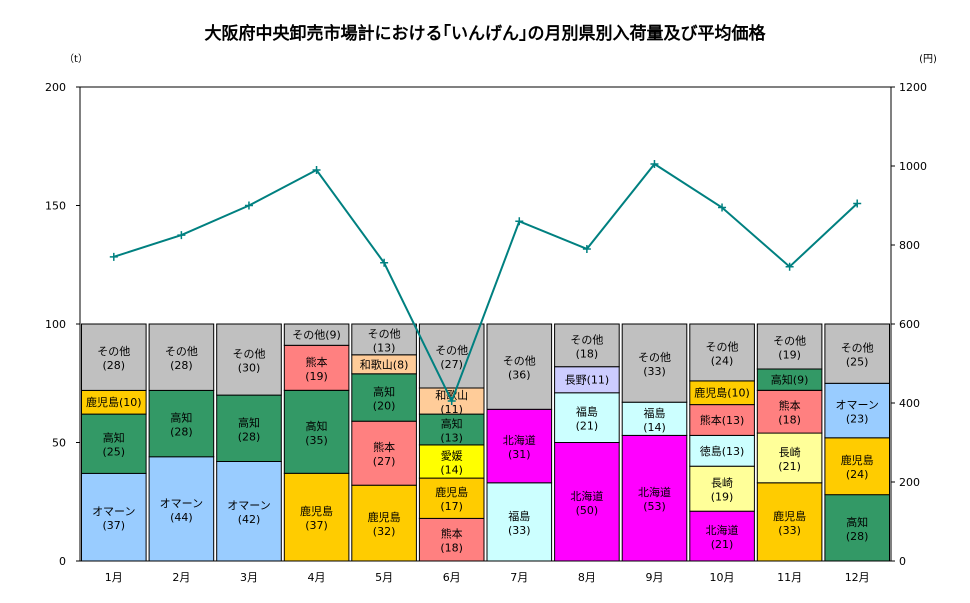  Describe the element at coordinates (654, 506) in the screenshot. I see `segment-value-label: (53)` at that location.